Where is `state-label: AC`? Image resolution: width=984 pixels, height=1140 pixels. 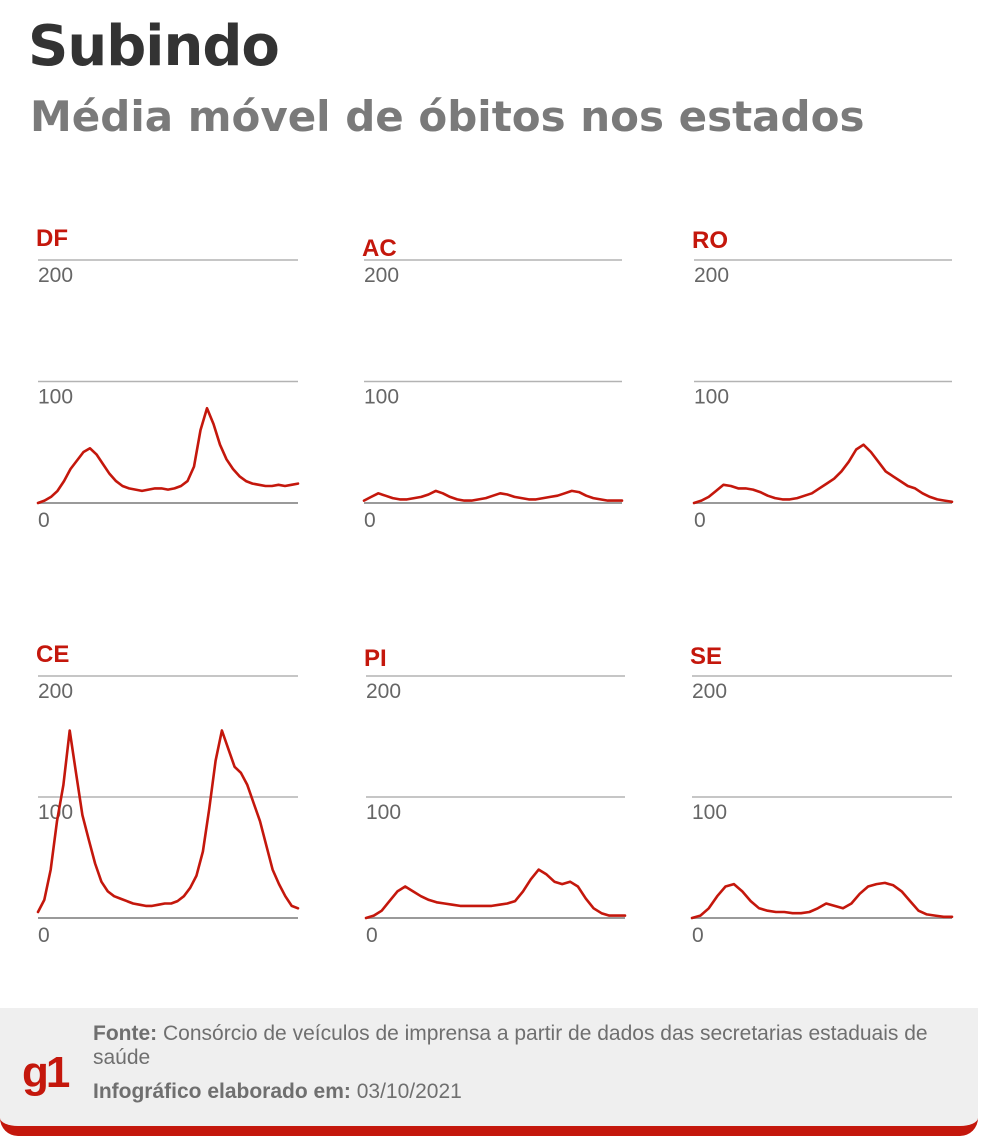 state-label: AC is located at coordinates (379, 248).